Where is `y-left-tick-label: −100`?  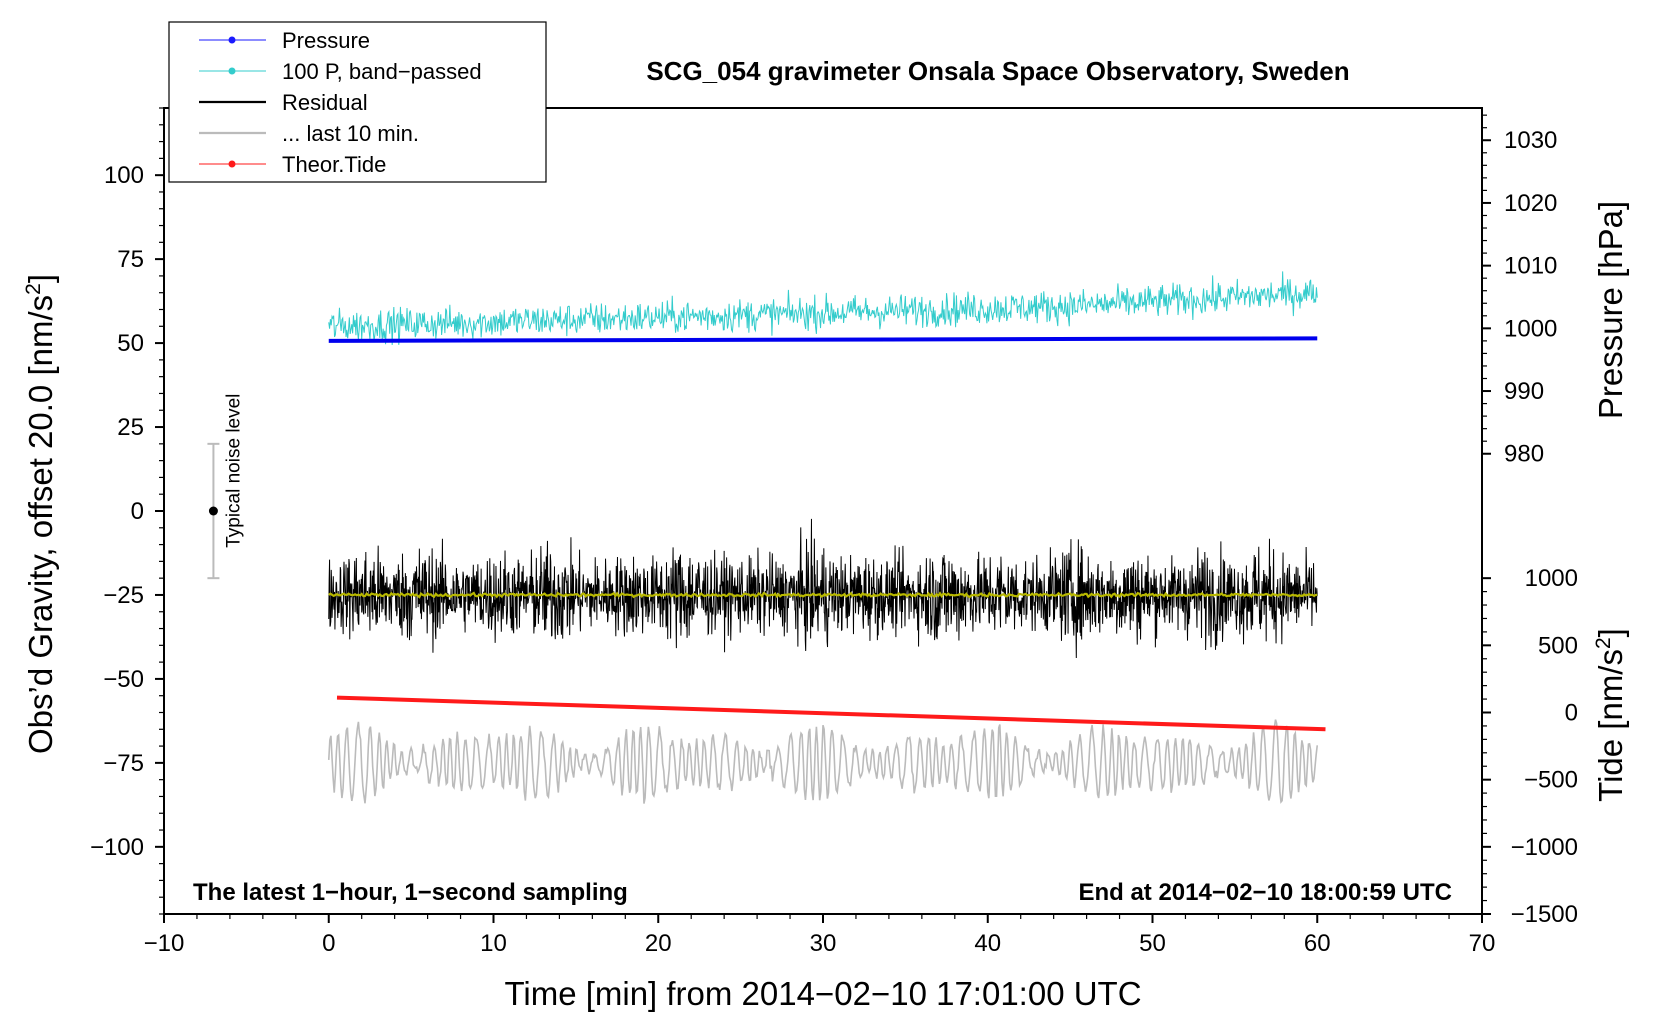 y-left-tick-label: −100 is located at coordinates (117, 847).